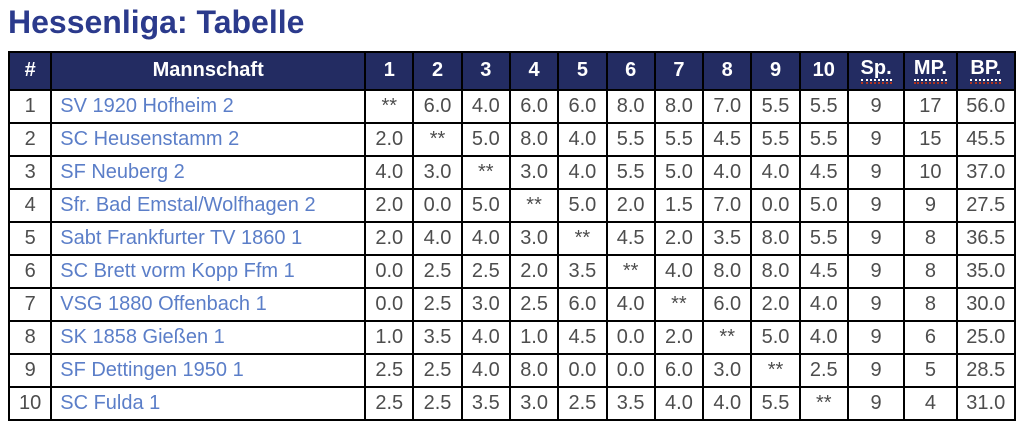  Describe the element at coordinates (122, 171) in the screenshot. I see `team-link: SF Neuberg 2` at that location.